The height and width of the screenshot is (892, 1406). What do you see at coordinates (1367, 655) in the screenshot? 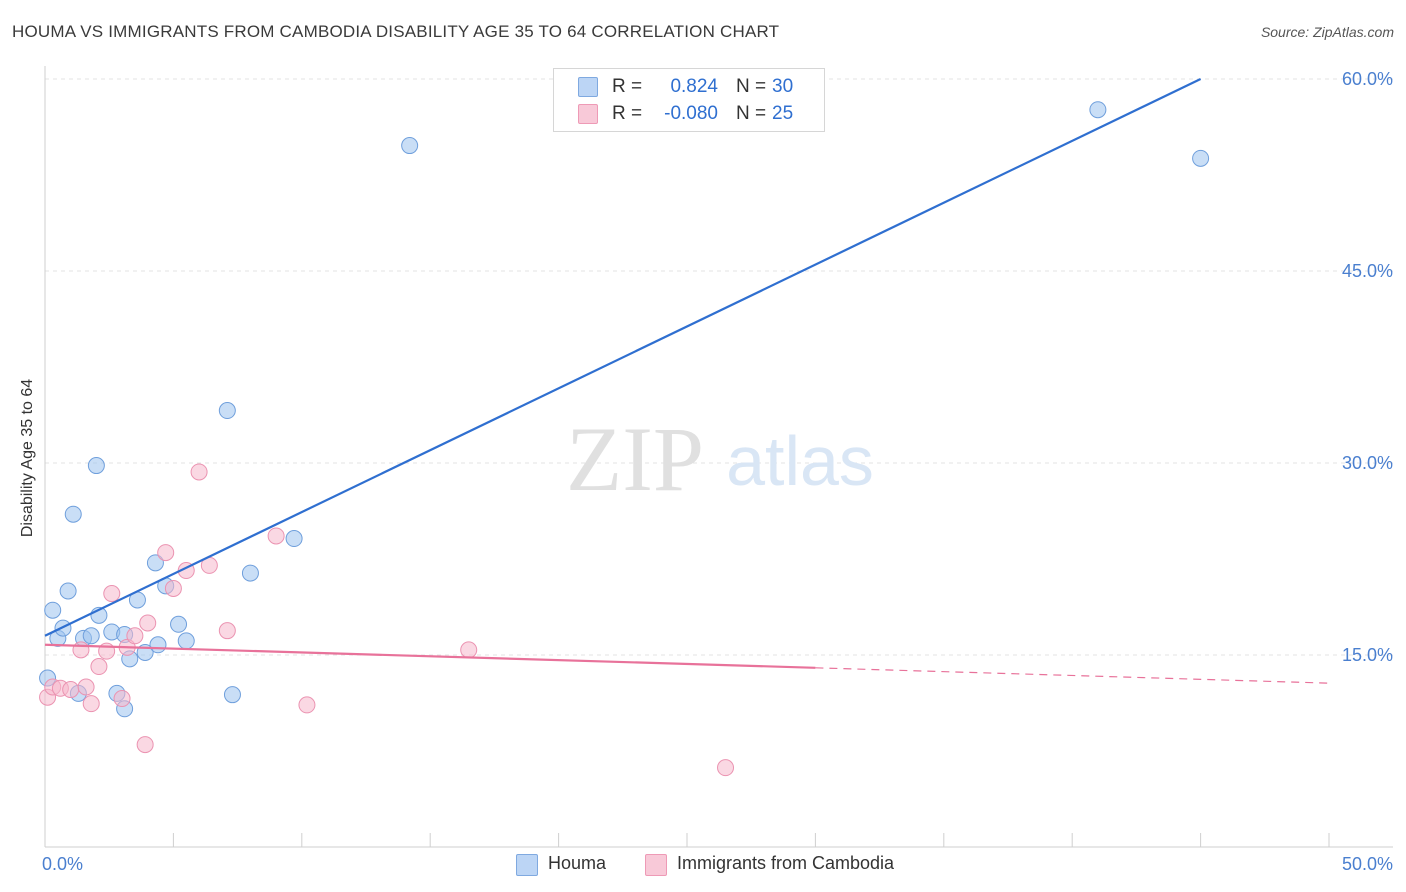
I see `y-tick-label: 15.0%` at bounding box center [1367, 655].